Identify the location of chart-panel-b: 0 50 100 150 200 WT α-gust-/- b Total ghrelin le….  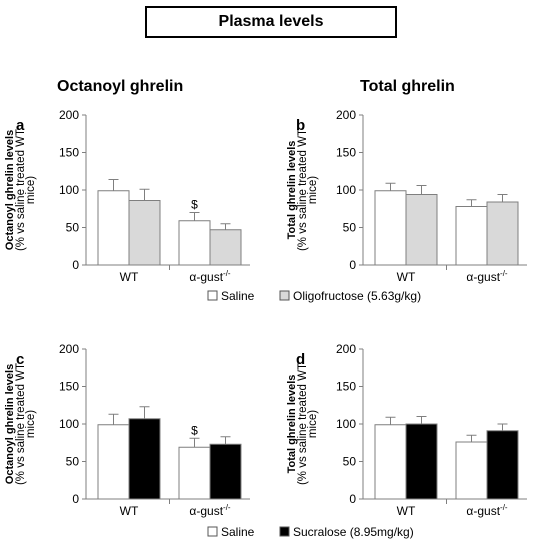
(406, 196).